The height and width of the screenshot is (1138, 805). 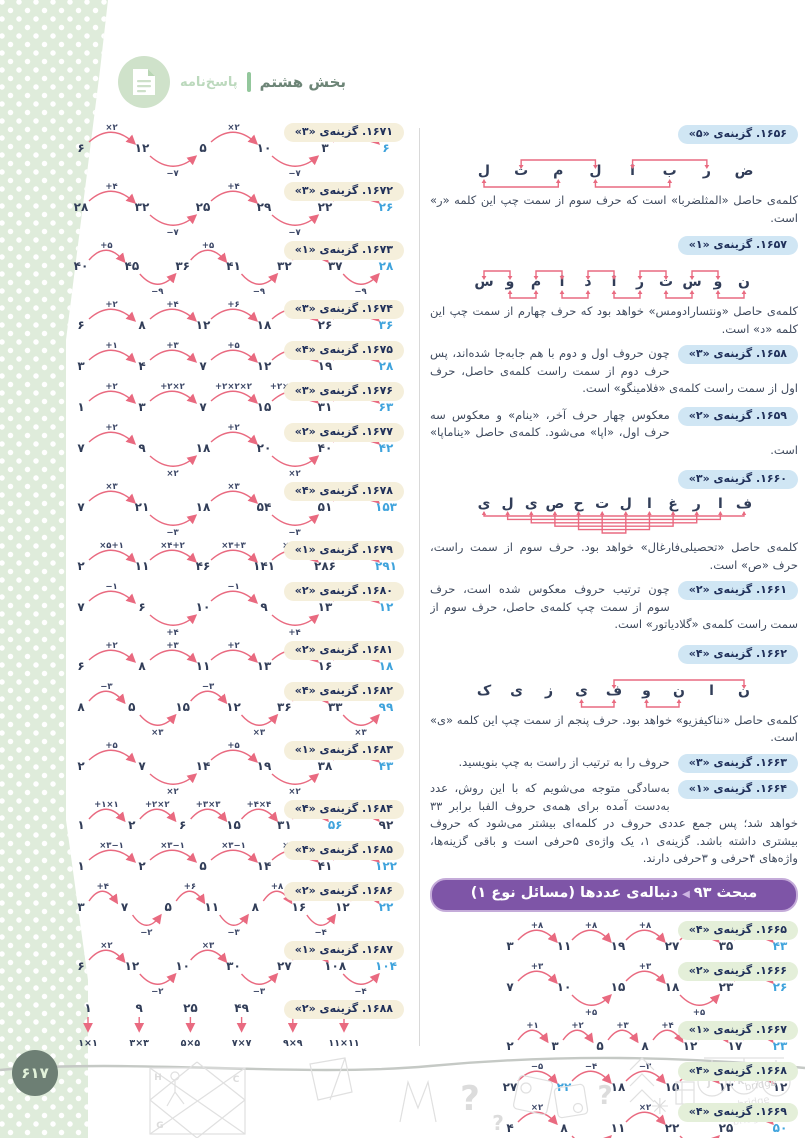 What do you see at coordinates (81, 766) in the screenshot?
I see `svg-text: ۲` at bounding box center [81, 766].